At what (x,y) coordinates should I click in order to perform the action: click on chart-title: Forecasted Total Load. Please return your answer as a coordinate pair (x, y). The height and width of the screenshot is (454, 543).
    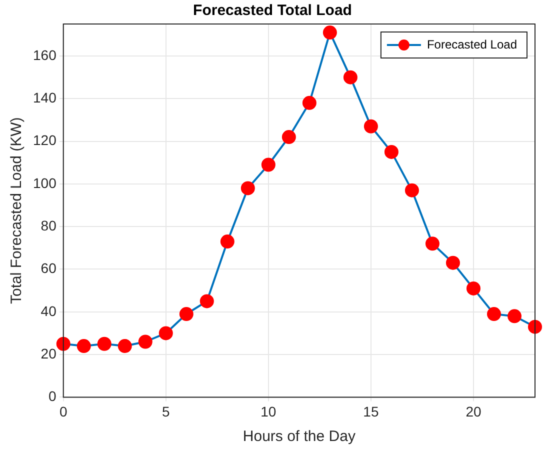
    Looking at the image, I should click on (272, 11).